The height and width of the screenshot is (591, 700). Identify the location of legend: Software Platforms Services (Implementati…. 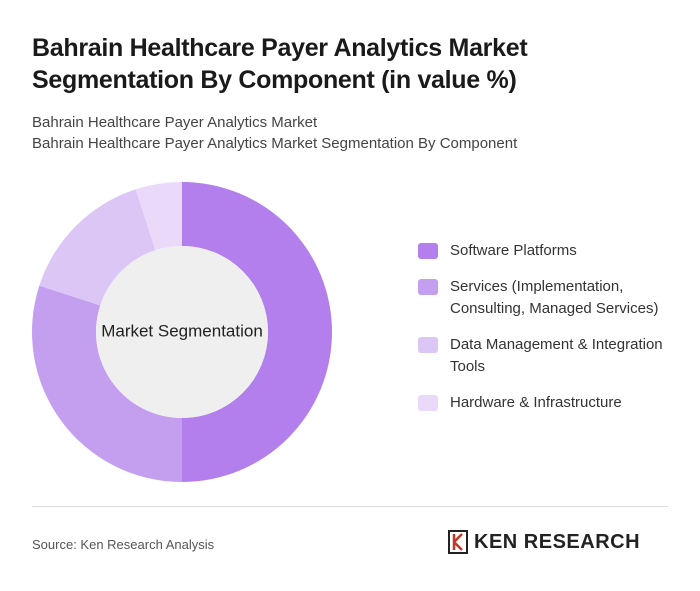
(548, 334).